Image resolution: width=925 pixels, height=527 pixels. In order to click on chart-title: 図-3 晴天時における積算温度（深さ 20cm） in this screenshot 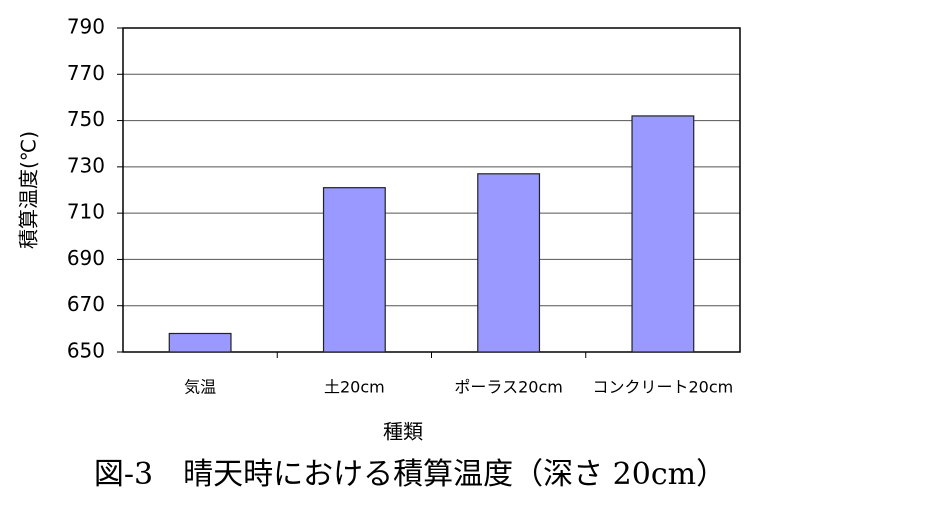, I will do `click(410, 474)`.